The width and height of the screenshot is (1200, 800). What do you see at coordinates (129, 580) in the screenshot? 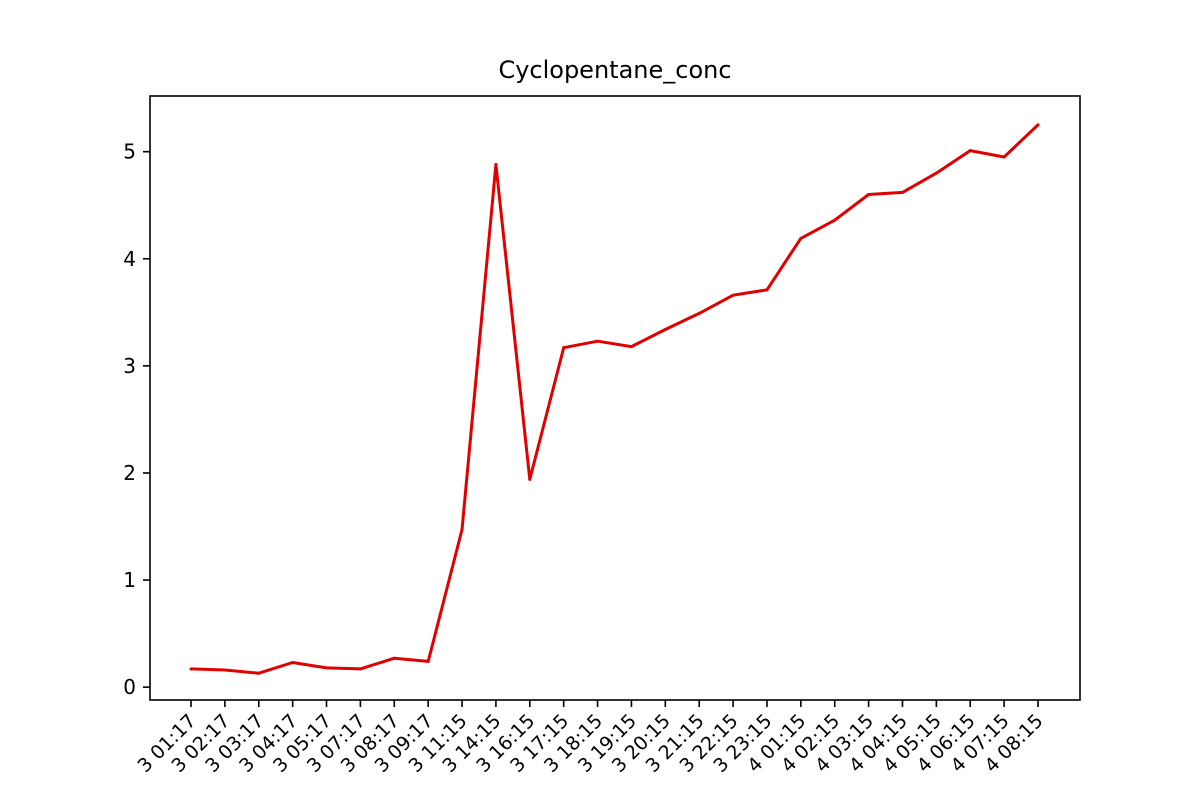
I see `y-tick-label: 1` at bounding box center [129, 580].